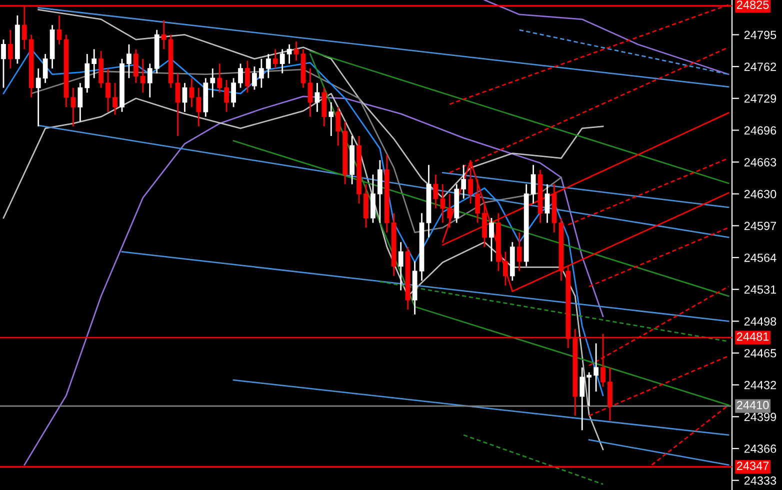 The width and height of the screenshot is (782, 490). Describe the element at coordinates (760, 448) in the screenshot. I see `y-tick-label: 24366` at that location.